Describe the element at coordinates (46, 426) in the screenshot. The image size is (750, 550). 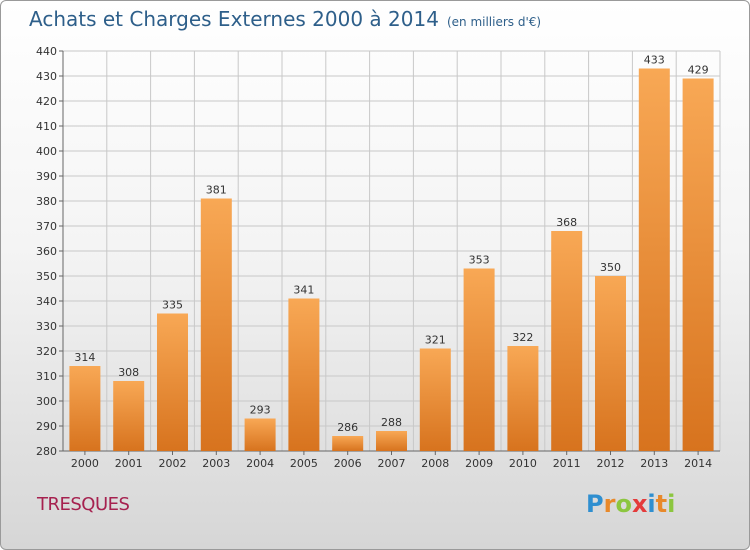
I see `y-tick-label: 290` at that location.